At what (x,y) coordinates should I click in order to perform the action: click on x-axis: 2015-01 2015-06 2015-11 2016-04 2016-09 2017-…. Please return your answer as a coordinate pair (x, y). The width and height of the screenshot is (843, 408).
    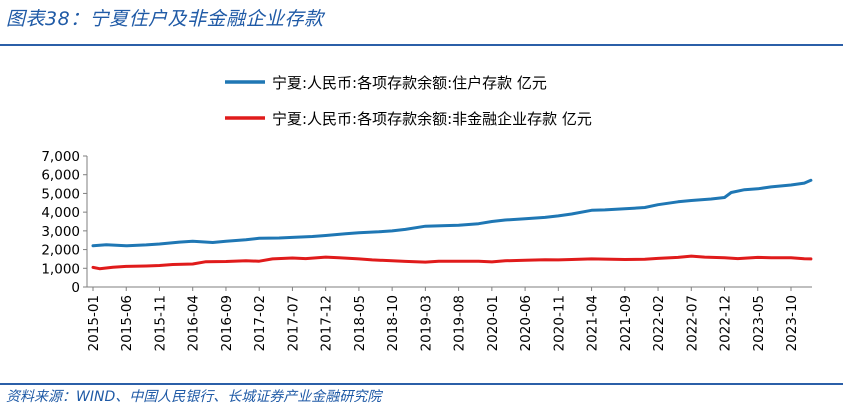
    Looking at the image, I should click on (449, 318).